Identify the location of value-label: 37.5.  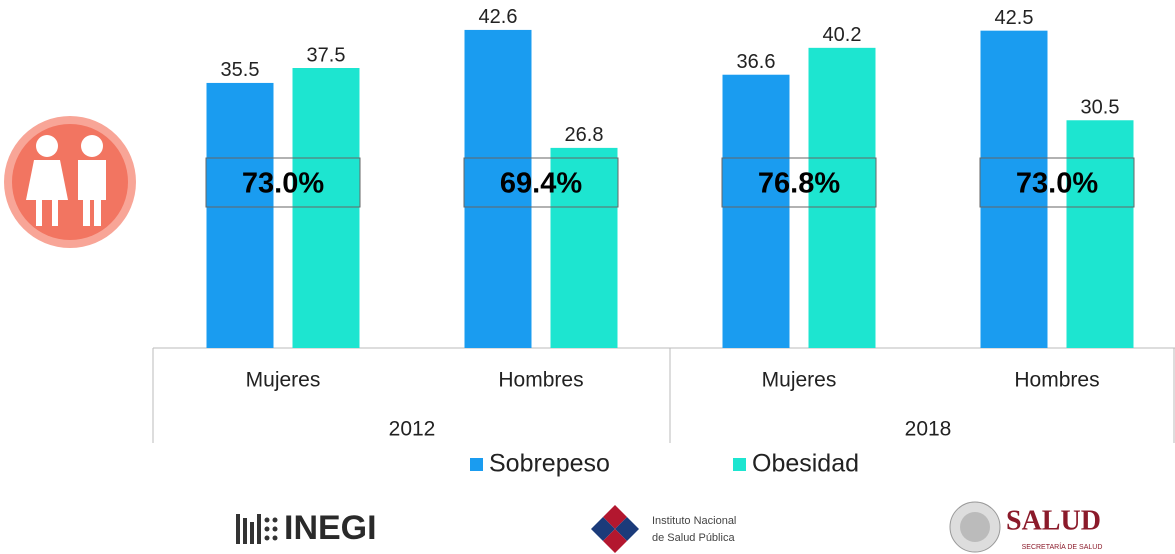
(326, 55).